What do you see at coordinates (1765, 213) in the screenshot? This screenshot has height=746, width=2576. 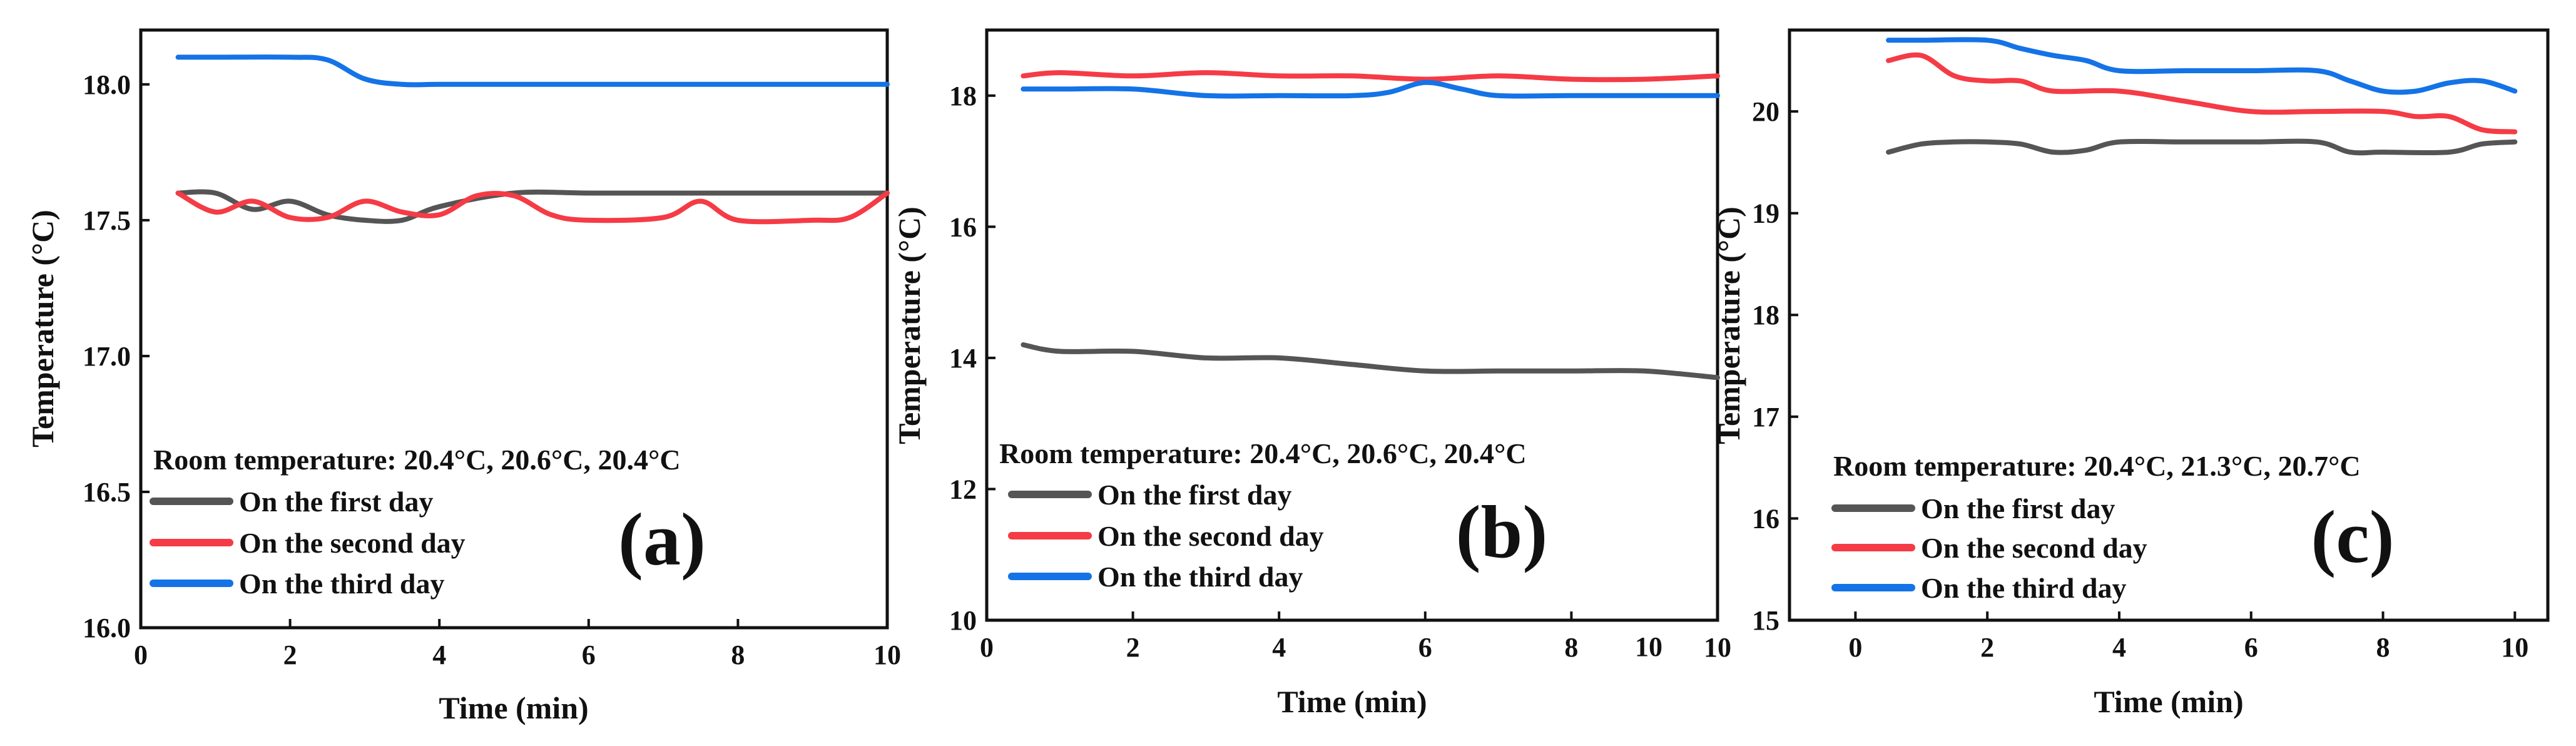 I see `y-tick-label: 19` at bounding box center [1765, 213].